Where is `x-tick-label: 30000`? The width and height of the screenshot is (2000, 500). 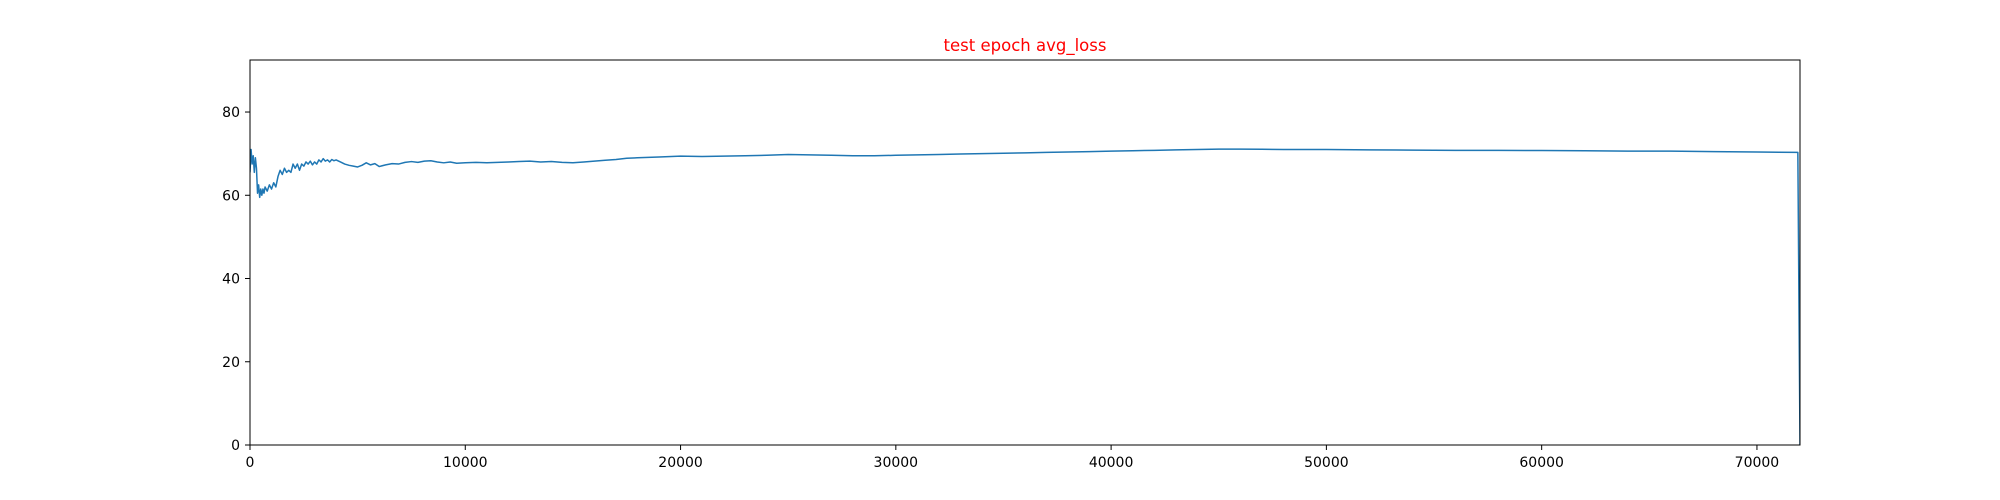 x-tick-label: 30000 is located at coordinates (896, 463).